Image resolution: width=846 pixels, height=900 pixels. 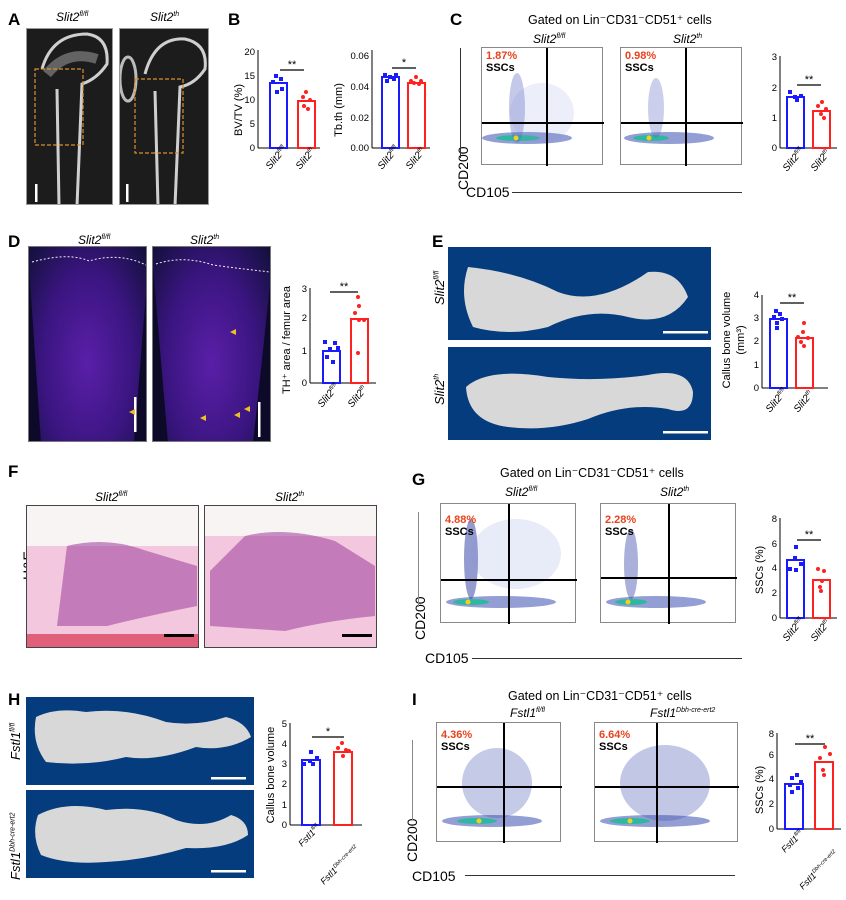 What do you see at coordinates (15, 846) in the screenshot?
I see `panel-h-row-mut: Fstl1Dbh-cre-ert2` at bounding box center [15, 846].